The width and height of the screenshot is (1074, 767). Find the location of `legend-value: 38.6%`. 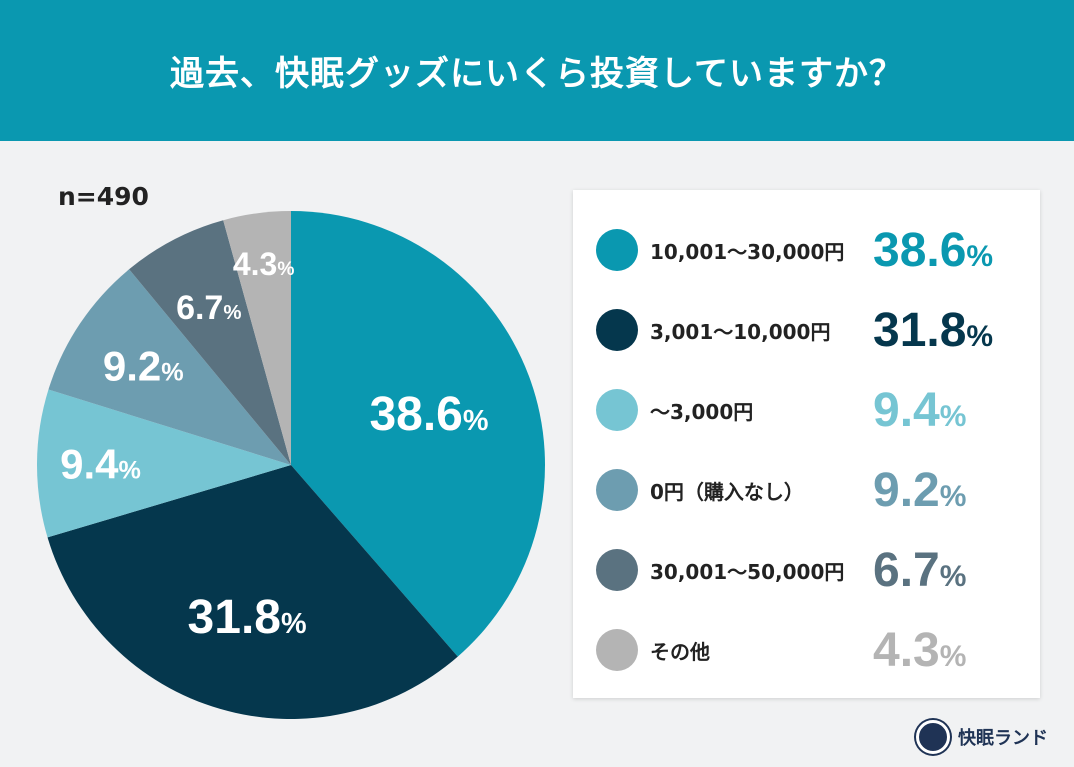

legend-value: 38.6% is located at coordinates (933, 250).